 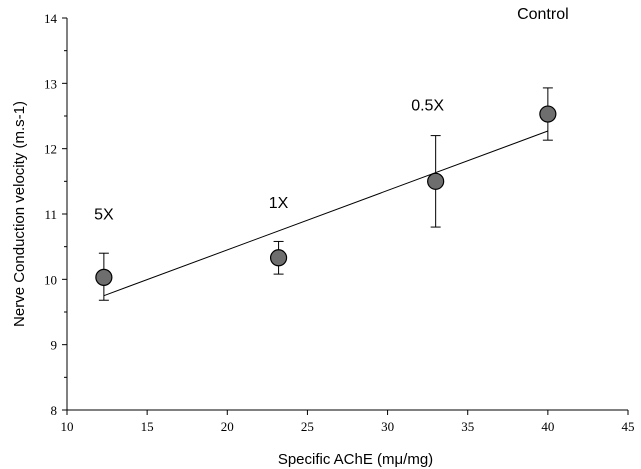 I want to click on x-axis-title: Specific AChE (mμ/mg), so click(x=355, y=459).